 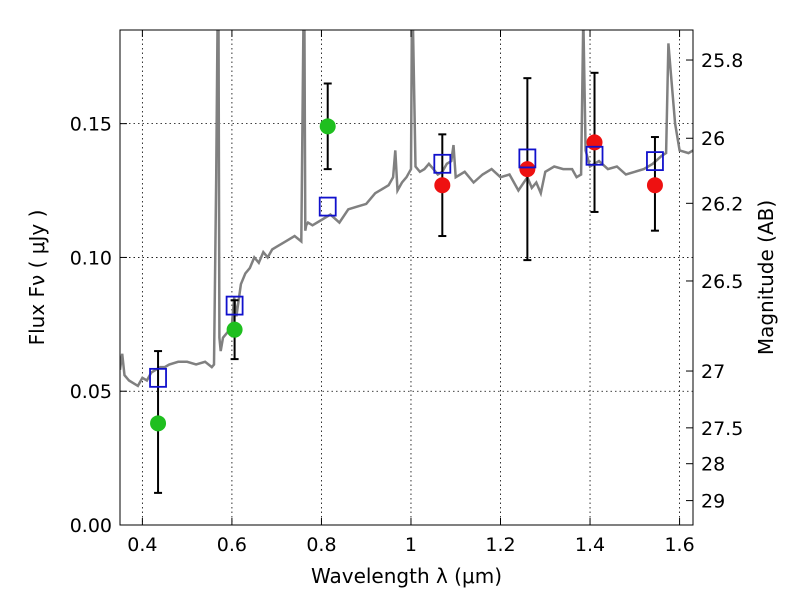 What do you see at coordinates (91, 526) in the screenshot?
I see `y-tick-label: 0.00` at bounding box center [91, 526].